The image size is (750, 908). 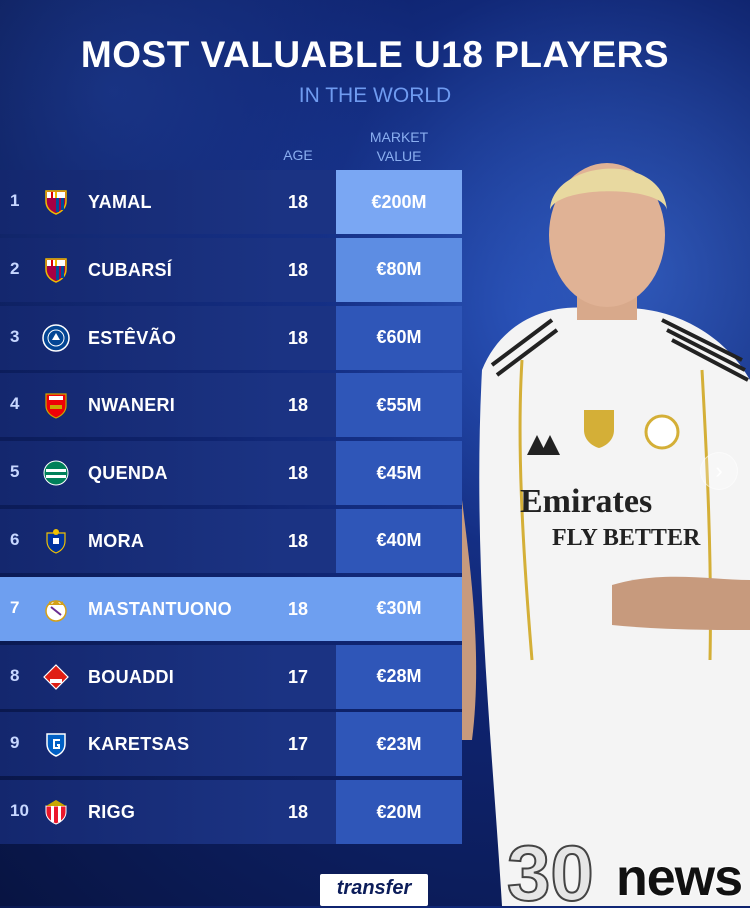 I want to click on rank: 6, so click(x=15, y=539).